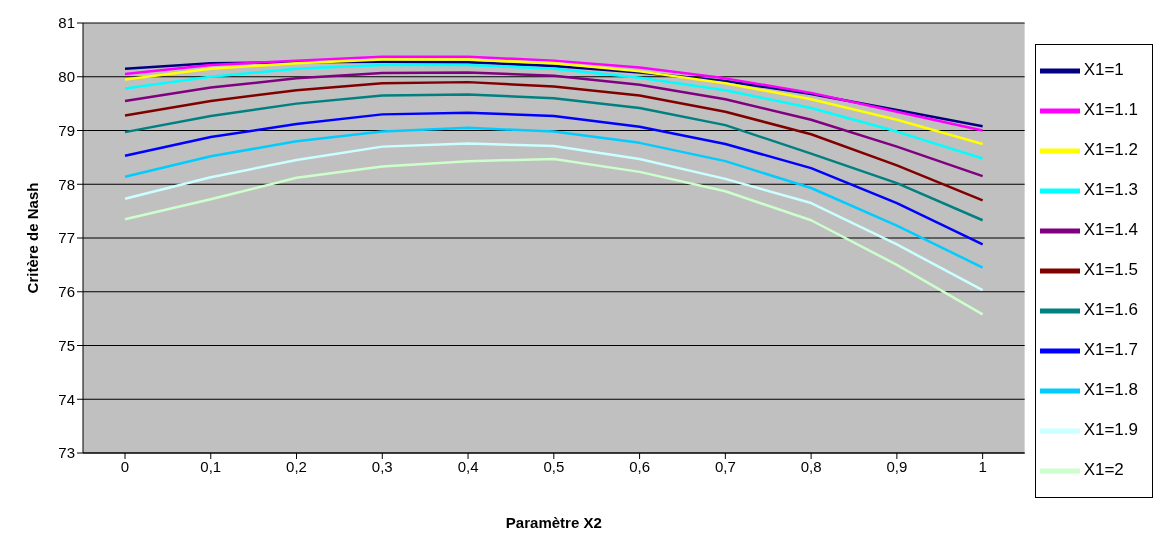 Image resolution: width=1160 pixels, height=539 pixels. What do you see at coordinates (211, 466) in the screenshot?
I see `x-tick-label: 0,1` at bounding box center [211, 466].